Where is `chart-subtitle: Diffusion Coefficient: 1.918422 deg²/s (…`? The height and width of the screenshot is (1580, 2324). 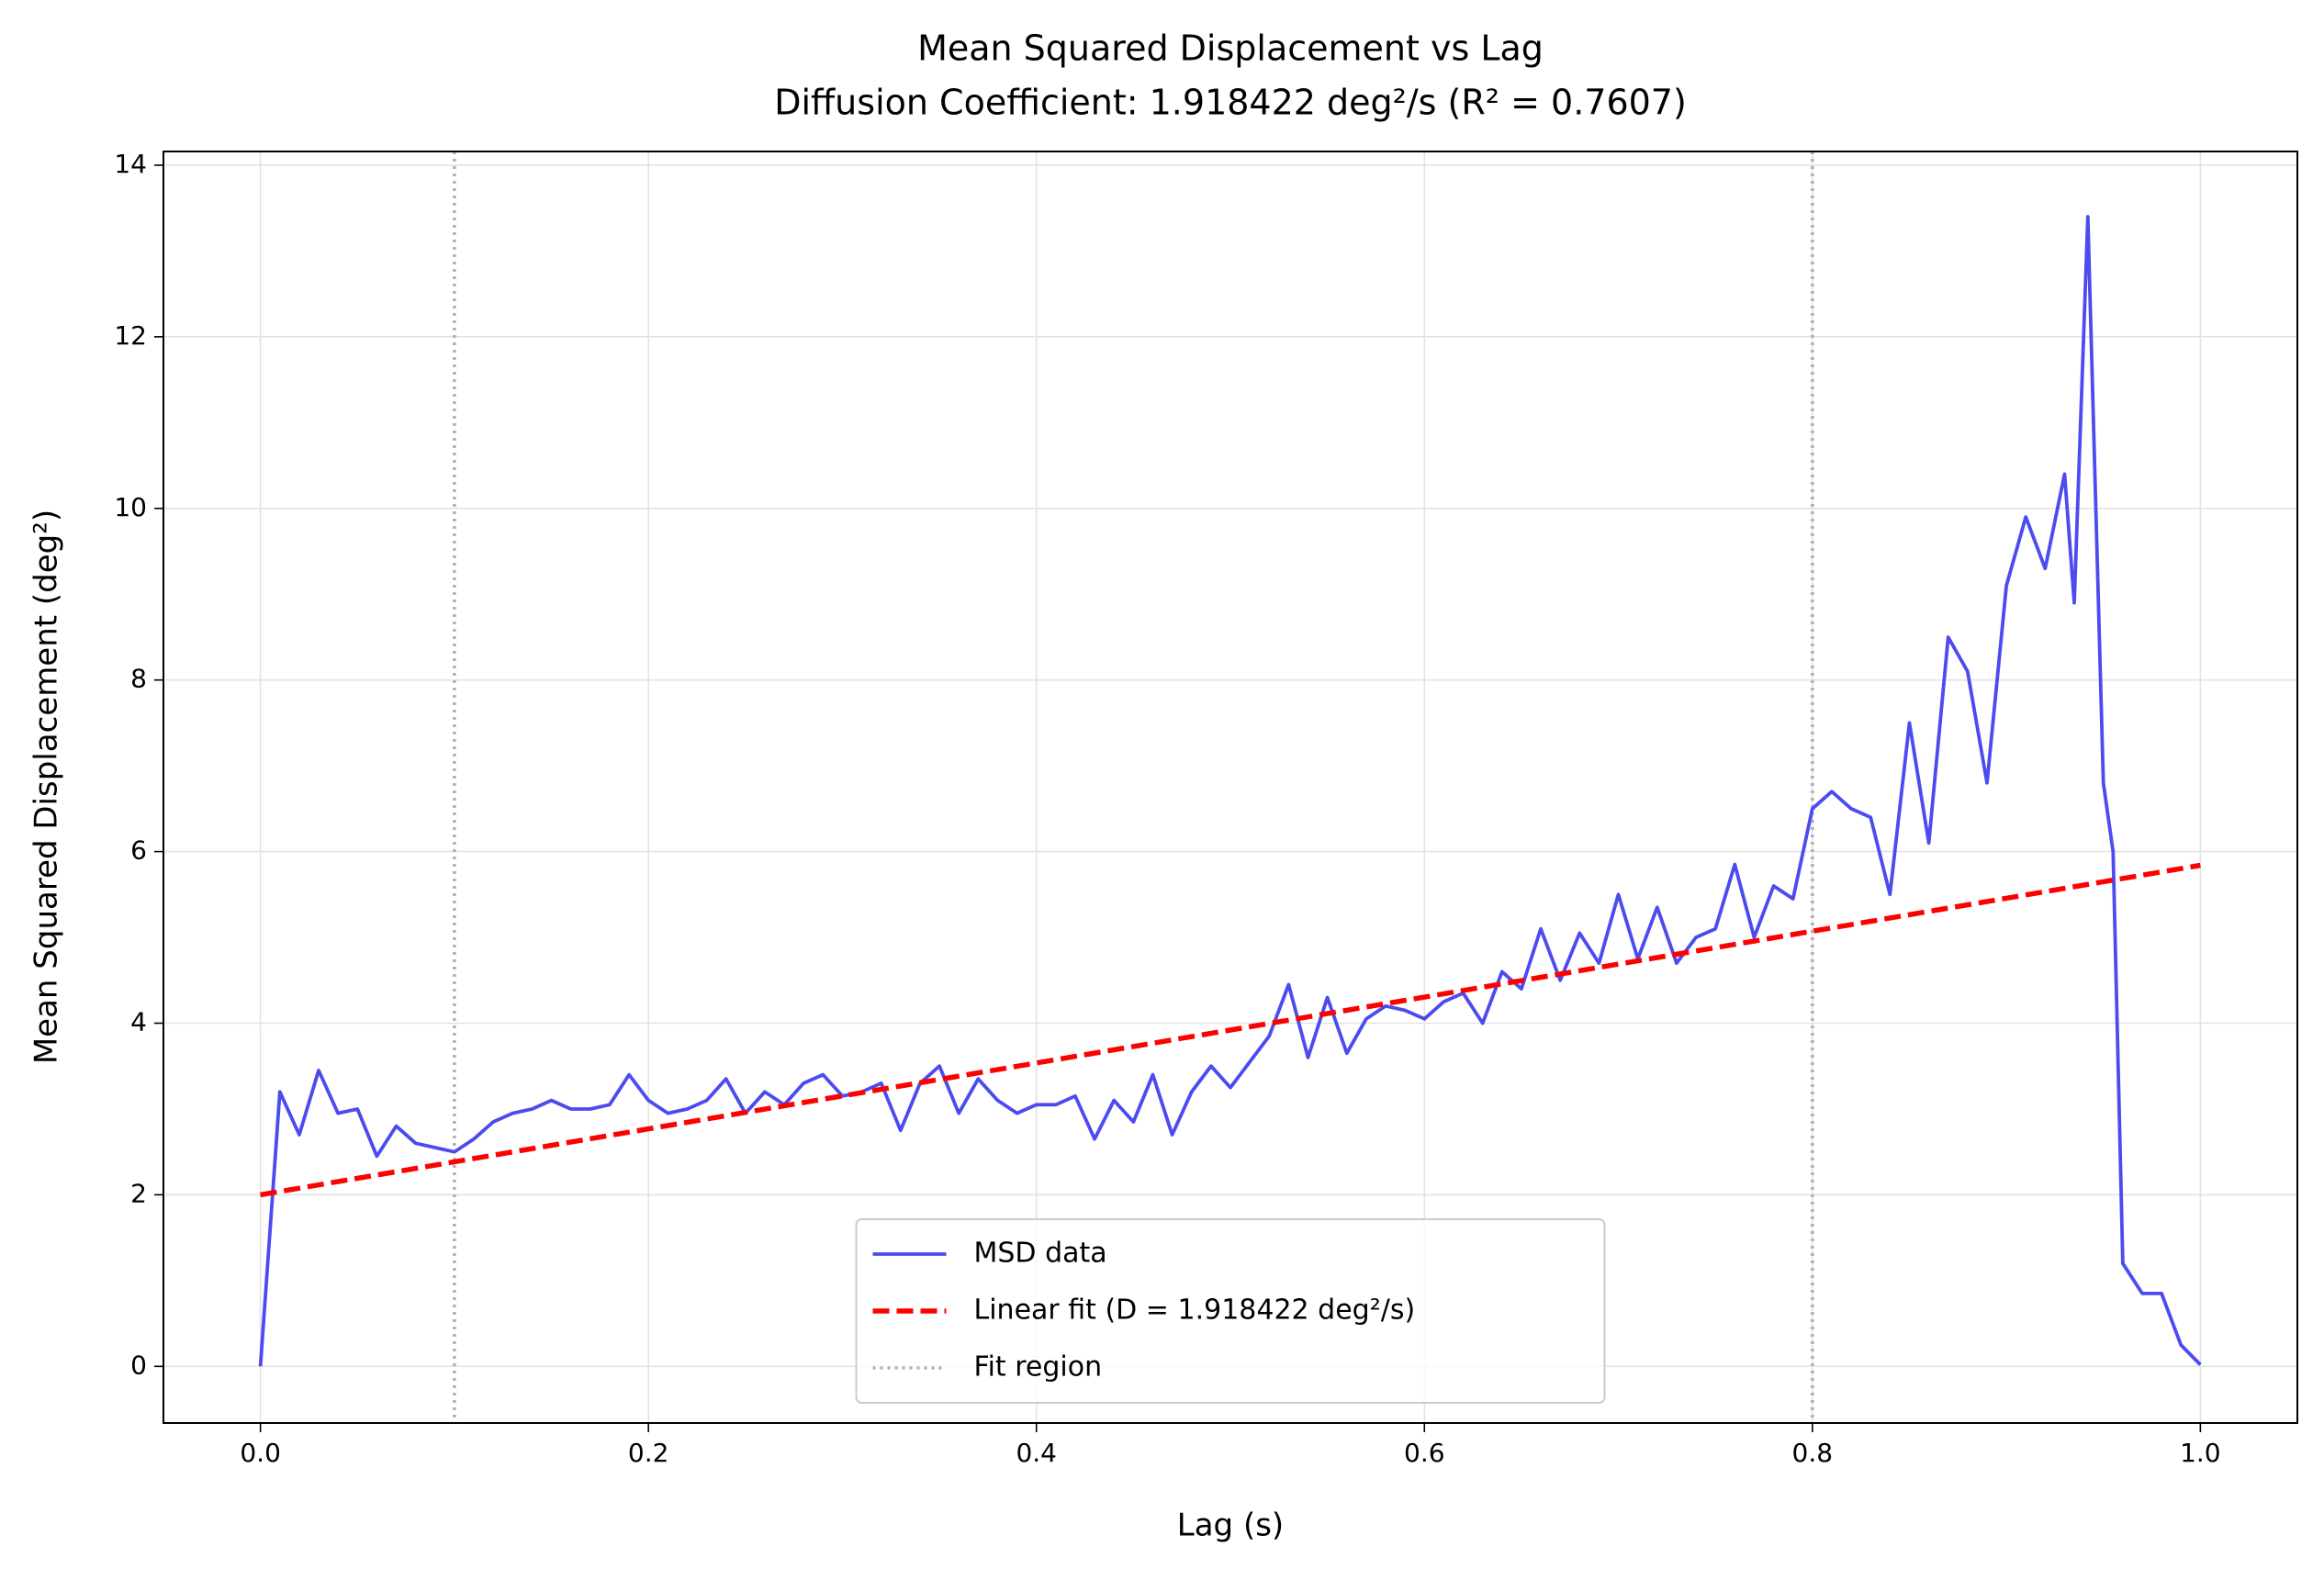
chart-subtitle: Diffusion Coefficient: 1.918422 deg²/s (… is located at coordinates (1230, 103).